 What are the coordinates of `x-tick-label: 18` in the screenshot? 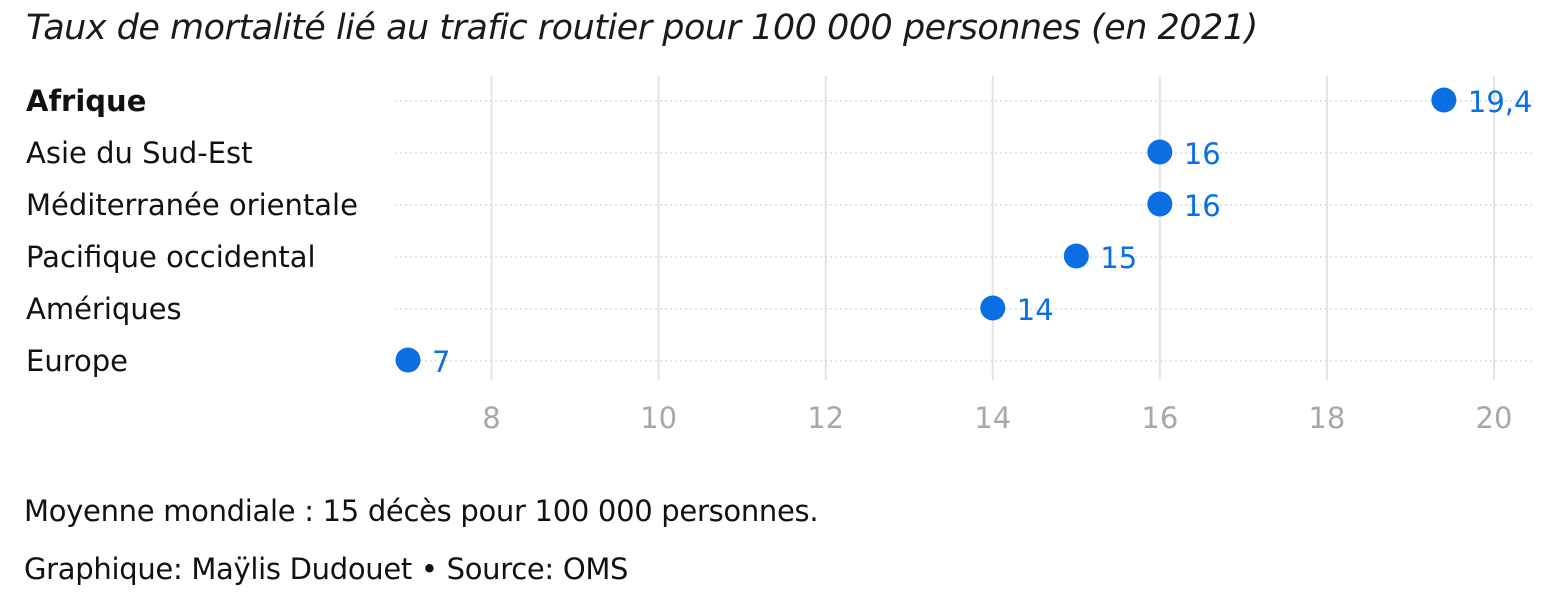 It's located at (1326, 418).